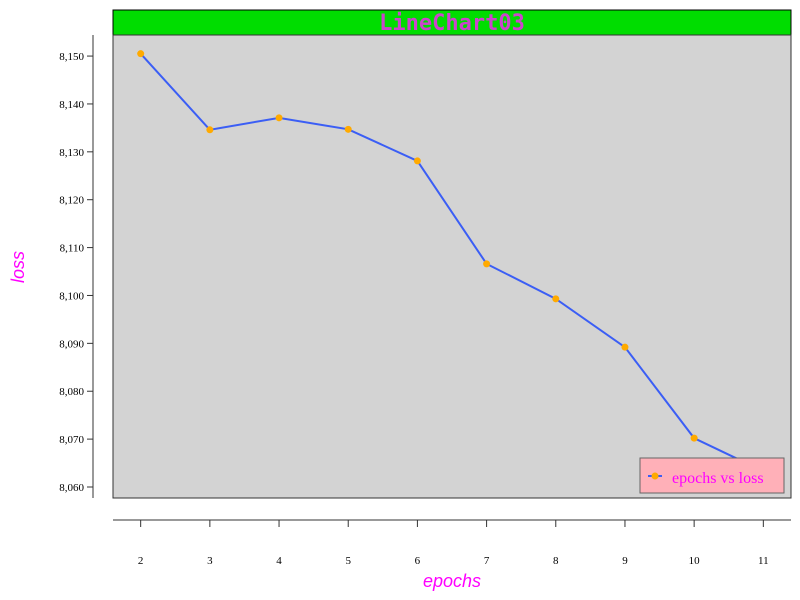  Describe the element at coordinates (348, 561) in the screenshot. I see `x-tick-label: 5` at that location.